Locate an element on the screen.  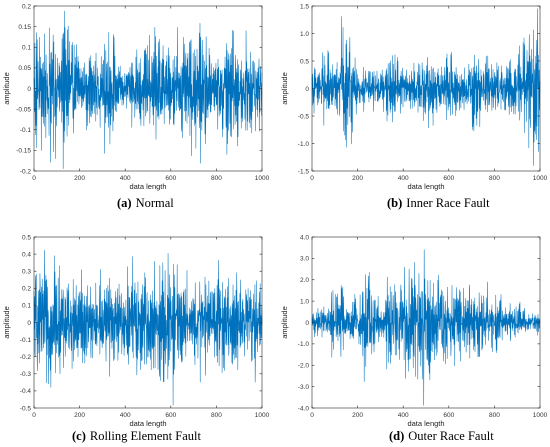
panel-caption-4: (d) Outer Race Fault is located at coordinates (441, 436).